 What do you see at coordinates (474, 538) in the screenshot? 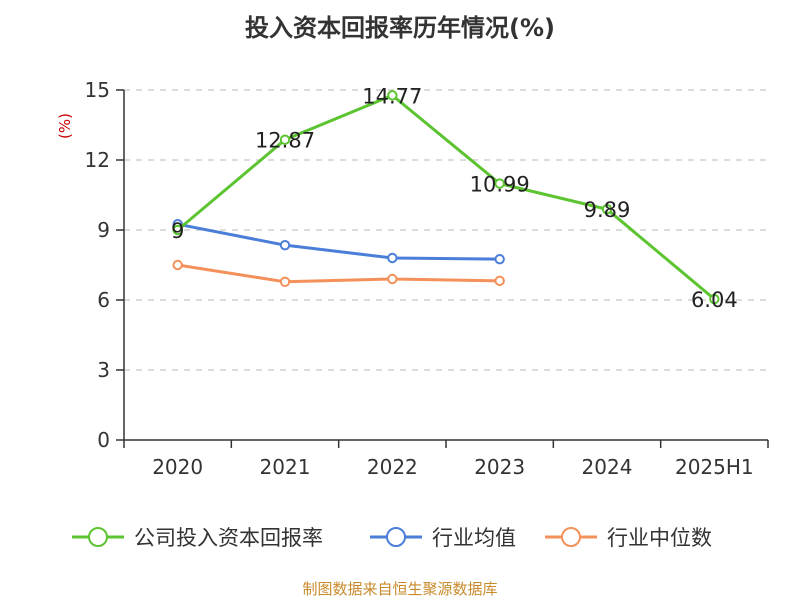
I see `legend-label: 行业均值` at bounding box center [474, 538].